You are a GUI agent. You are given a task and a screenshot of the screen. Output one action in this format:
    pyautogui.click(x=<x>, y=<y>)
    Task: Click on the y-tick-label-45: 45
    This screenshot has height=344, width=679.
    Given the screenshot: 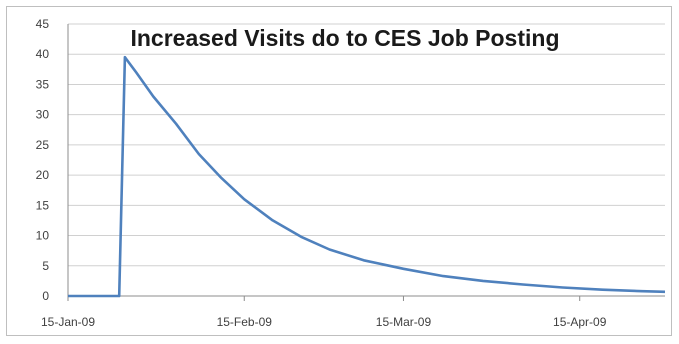 What is the action you would take?
    pyautogui.click(x=43, y=24)
    